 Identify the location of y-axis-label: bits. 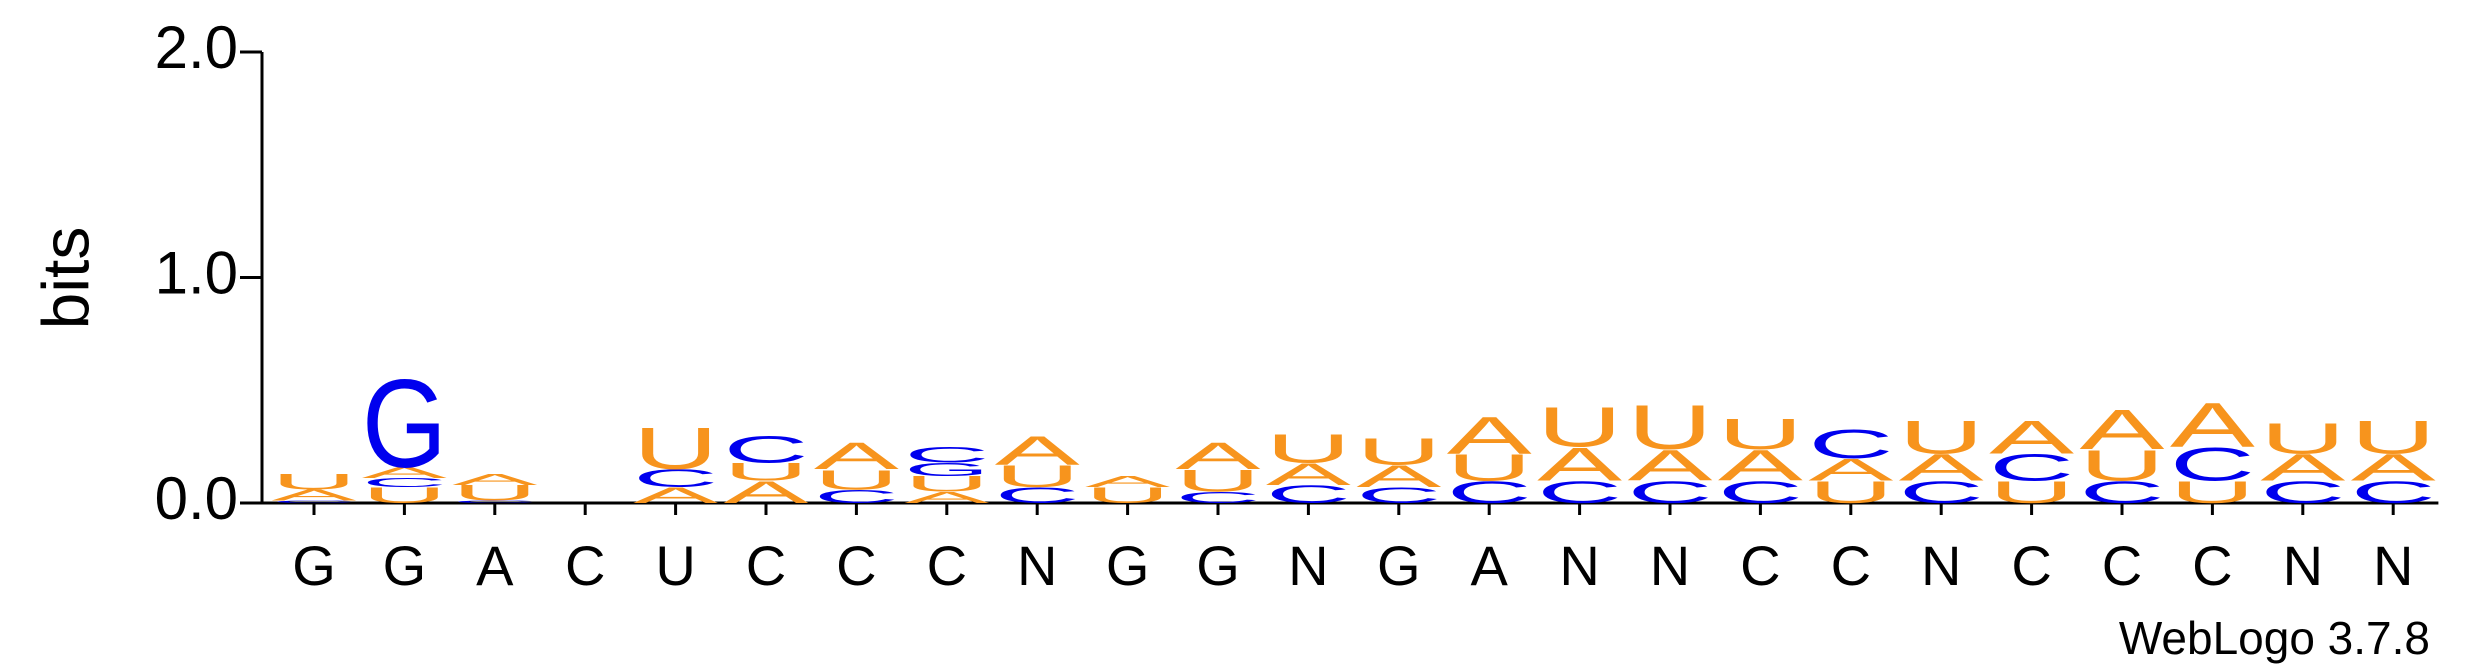
(65, 278).